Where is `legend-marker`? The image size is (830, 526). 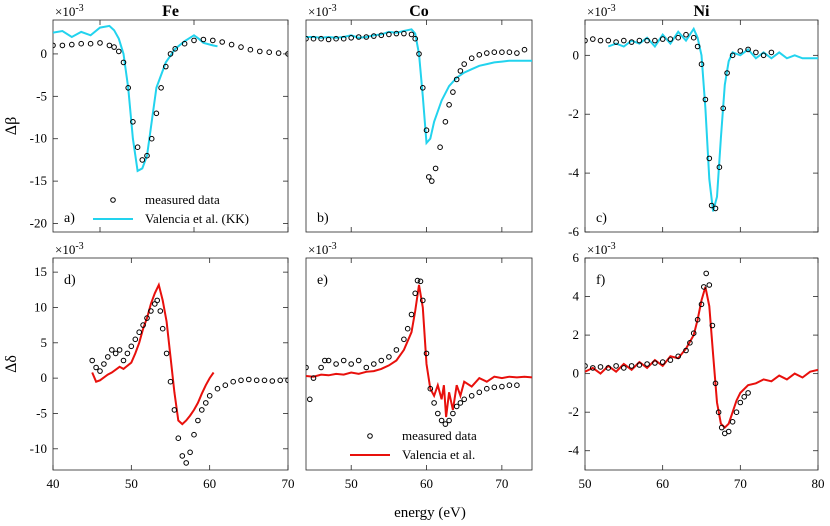 legend-marker is located at coordinates (113, 200).